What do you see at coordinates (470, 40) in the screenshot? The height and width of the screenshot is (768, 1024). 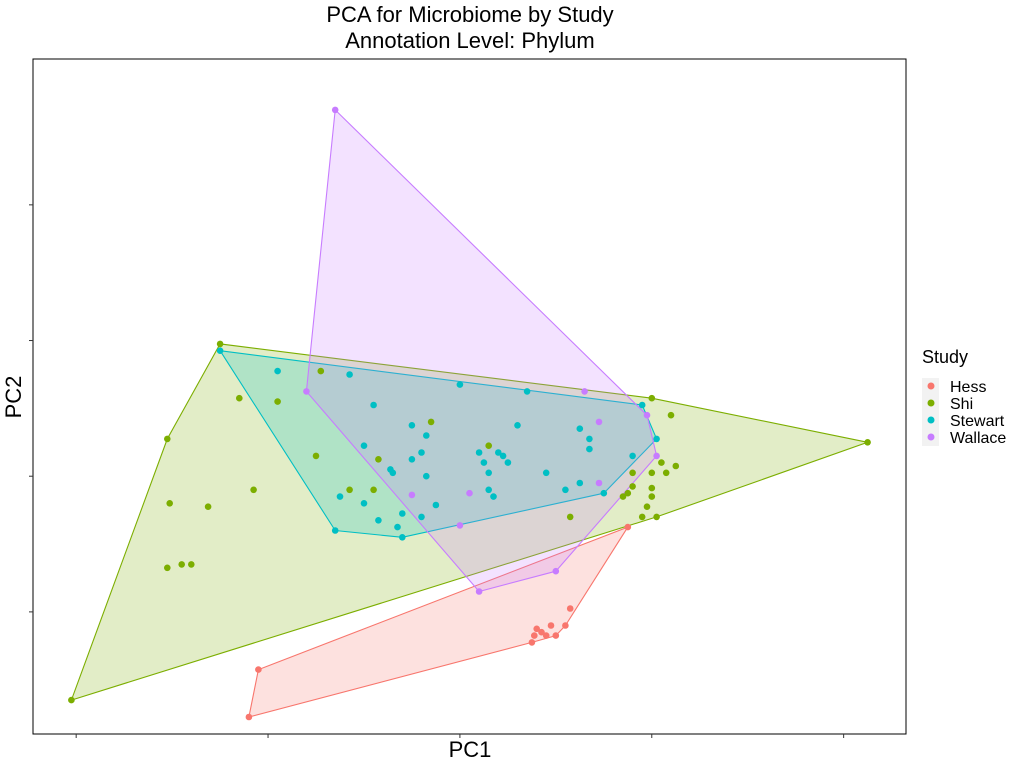 I see `chart-subtitle: Annotation Level: Phylum` at bounding box center [470, 40].